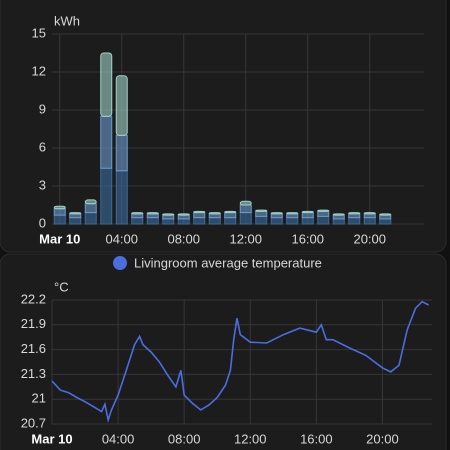 The width and height of the screenshot is (450, 450). I want to click on y-tick-label: 6, so click(42, 146).